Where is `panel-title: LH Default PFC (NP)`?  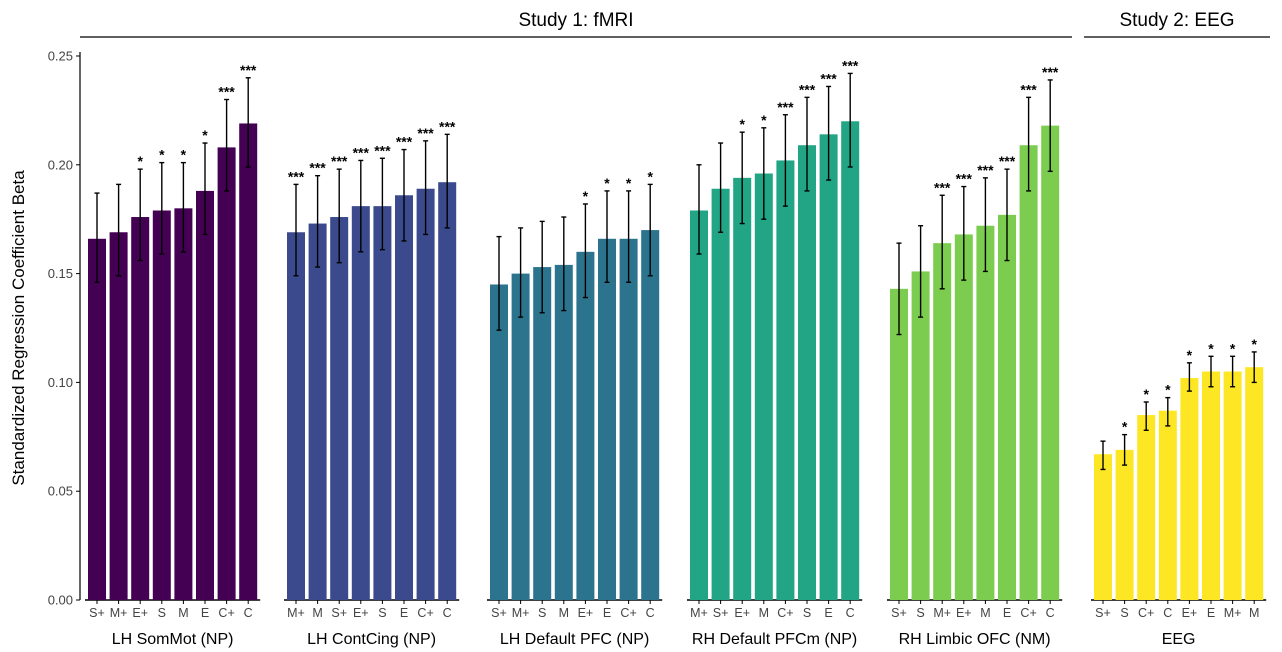 panel-title: LH Default PFC (NP) is located at coordinates (574, 639).